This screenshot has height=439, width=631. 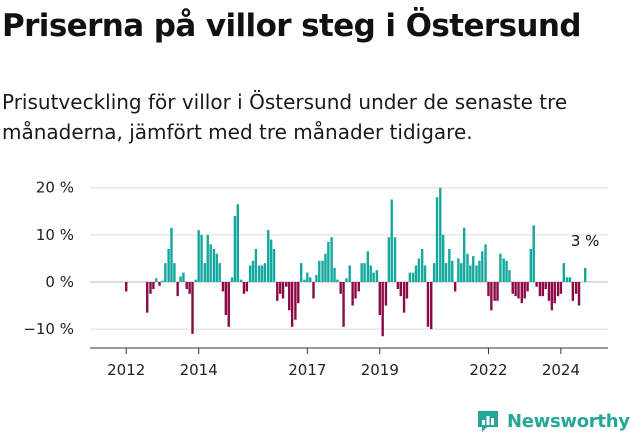 I want to click on x-tick-label: 2012, so click(x=126, y=370).